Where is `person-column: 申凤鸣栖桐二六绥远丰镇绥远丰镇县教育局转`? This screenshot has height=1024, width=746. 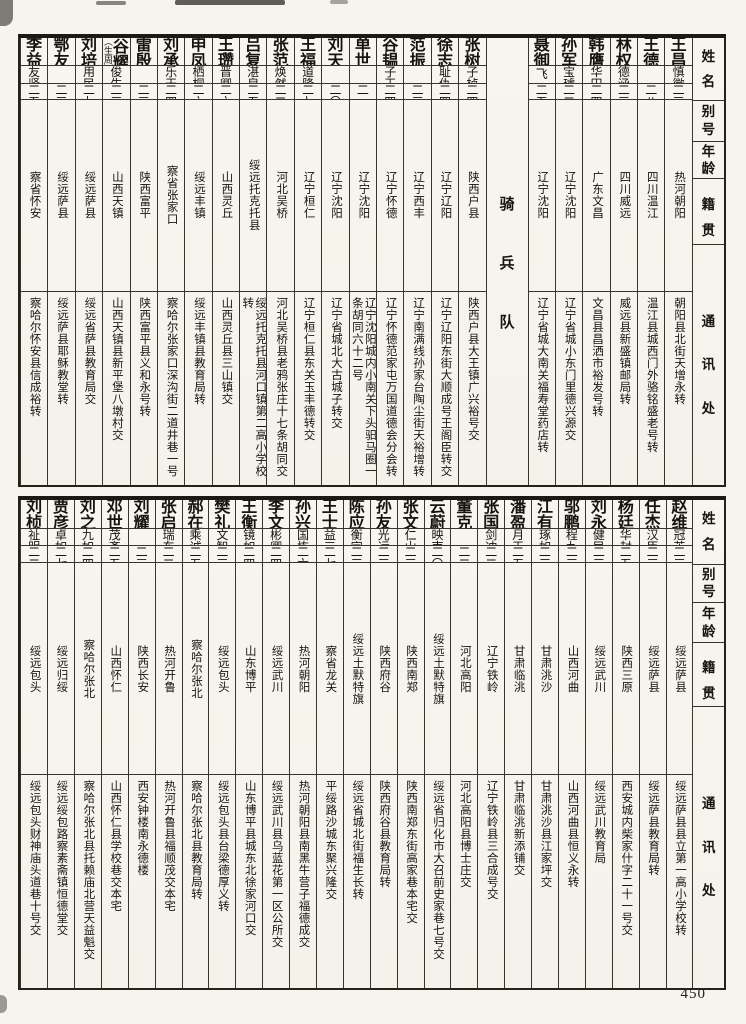 person-column: 申凤鸣栖桐二六绥远丰镇绥远丰镇县教育局转 is located at coordinates (198, 261).